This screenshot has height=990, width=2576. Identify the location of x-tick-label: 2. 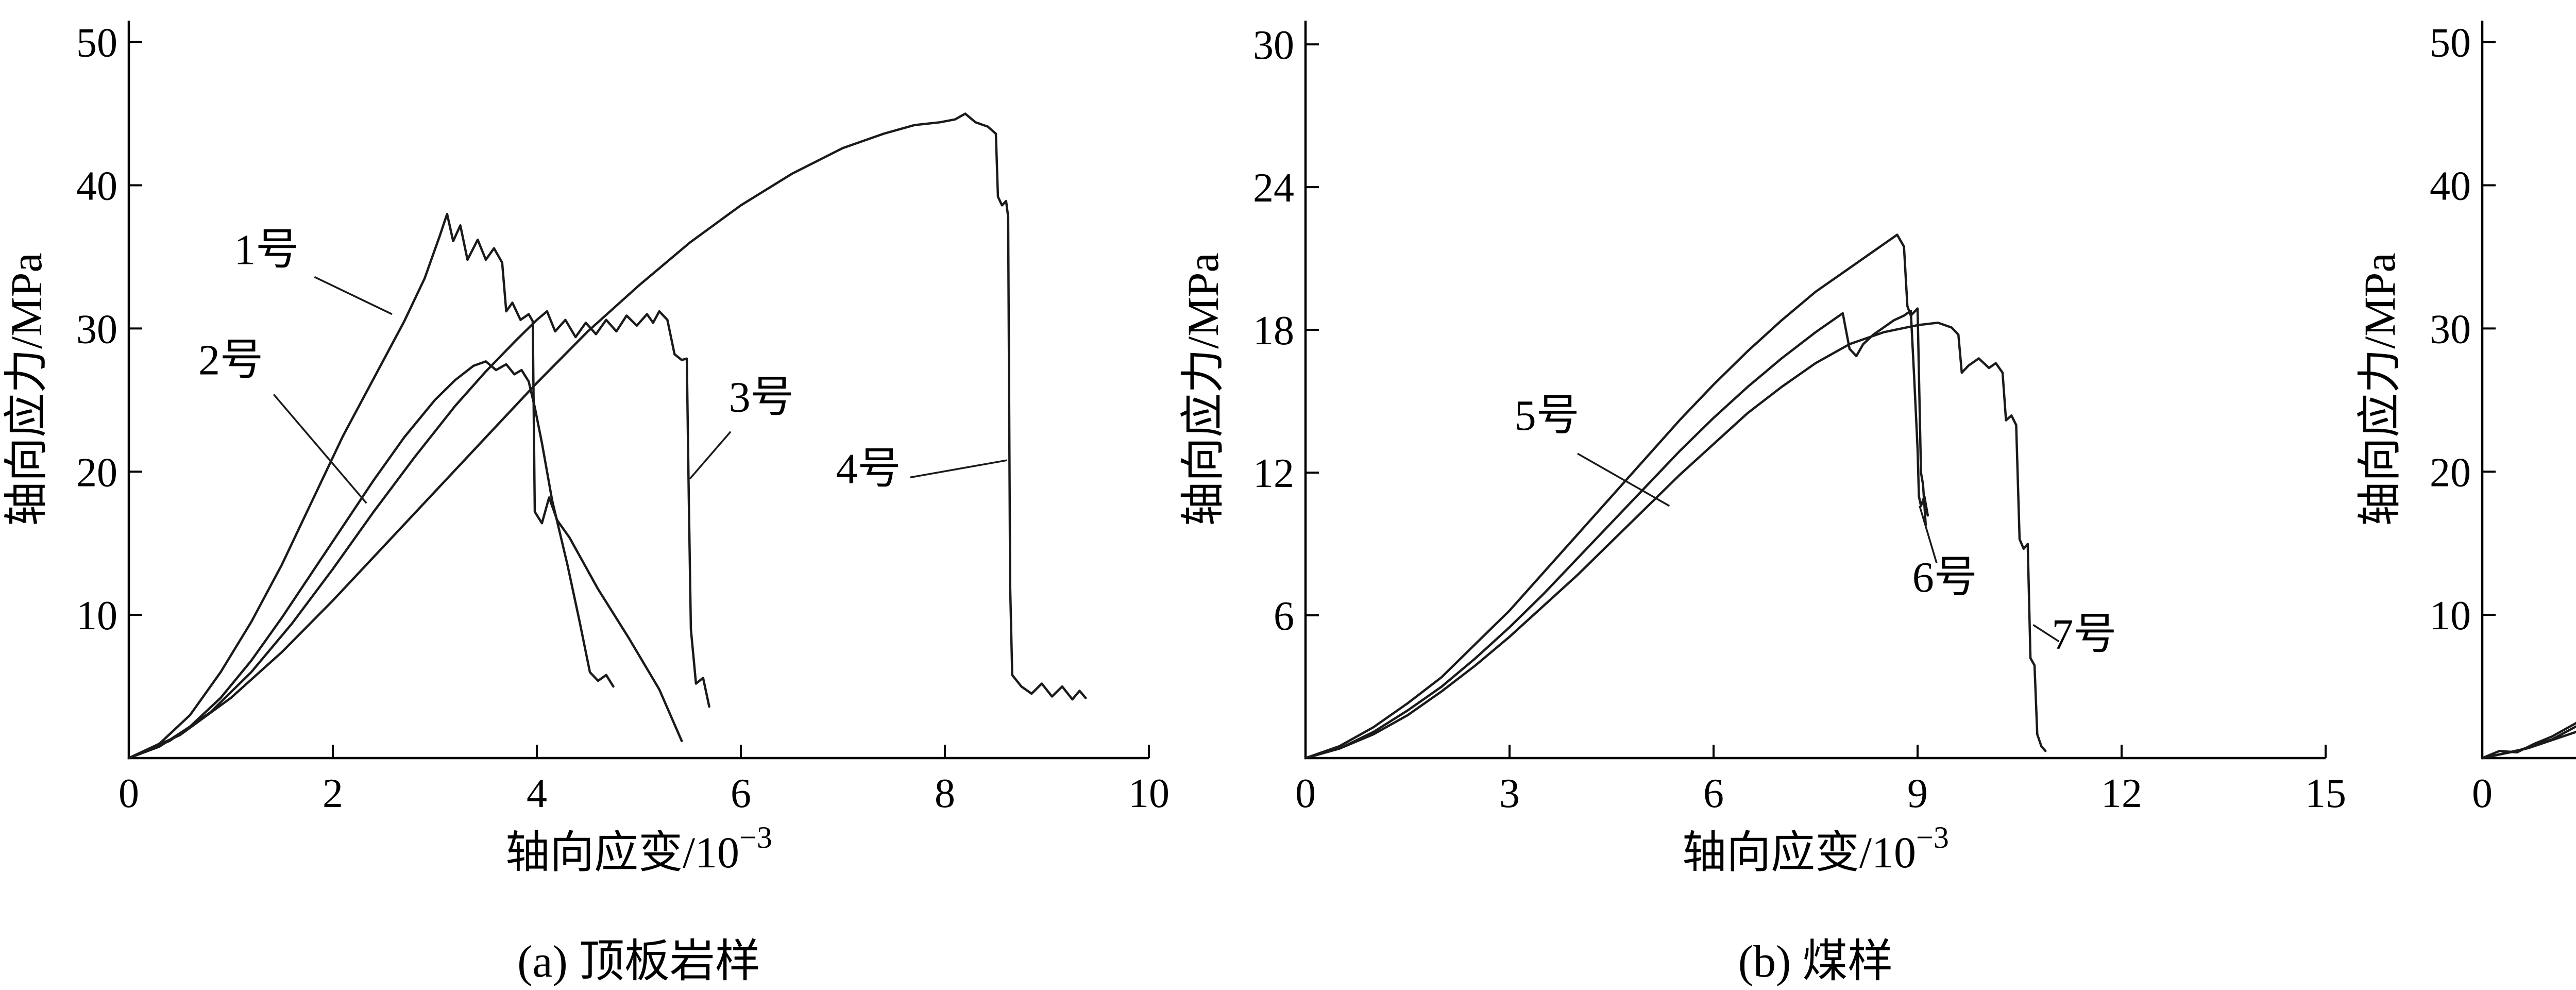
(333, 793).